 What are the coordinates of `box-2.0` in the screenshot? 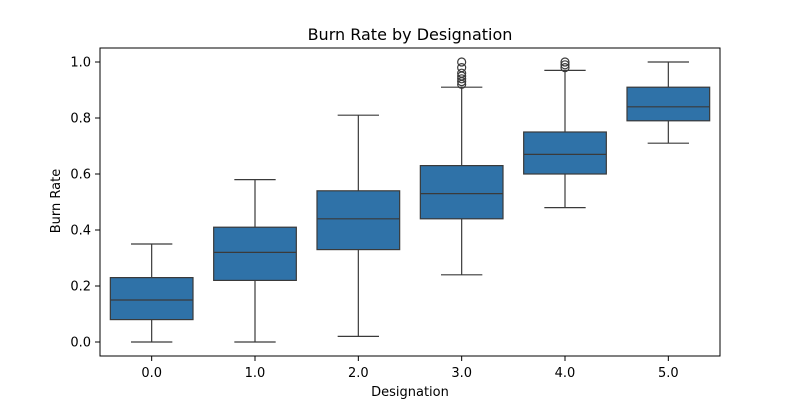 It's located at (358, 220).